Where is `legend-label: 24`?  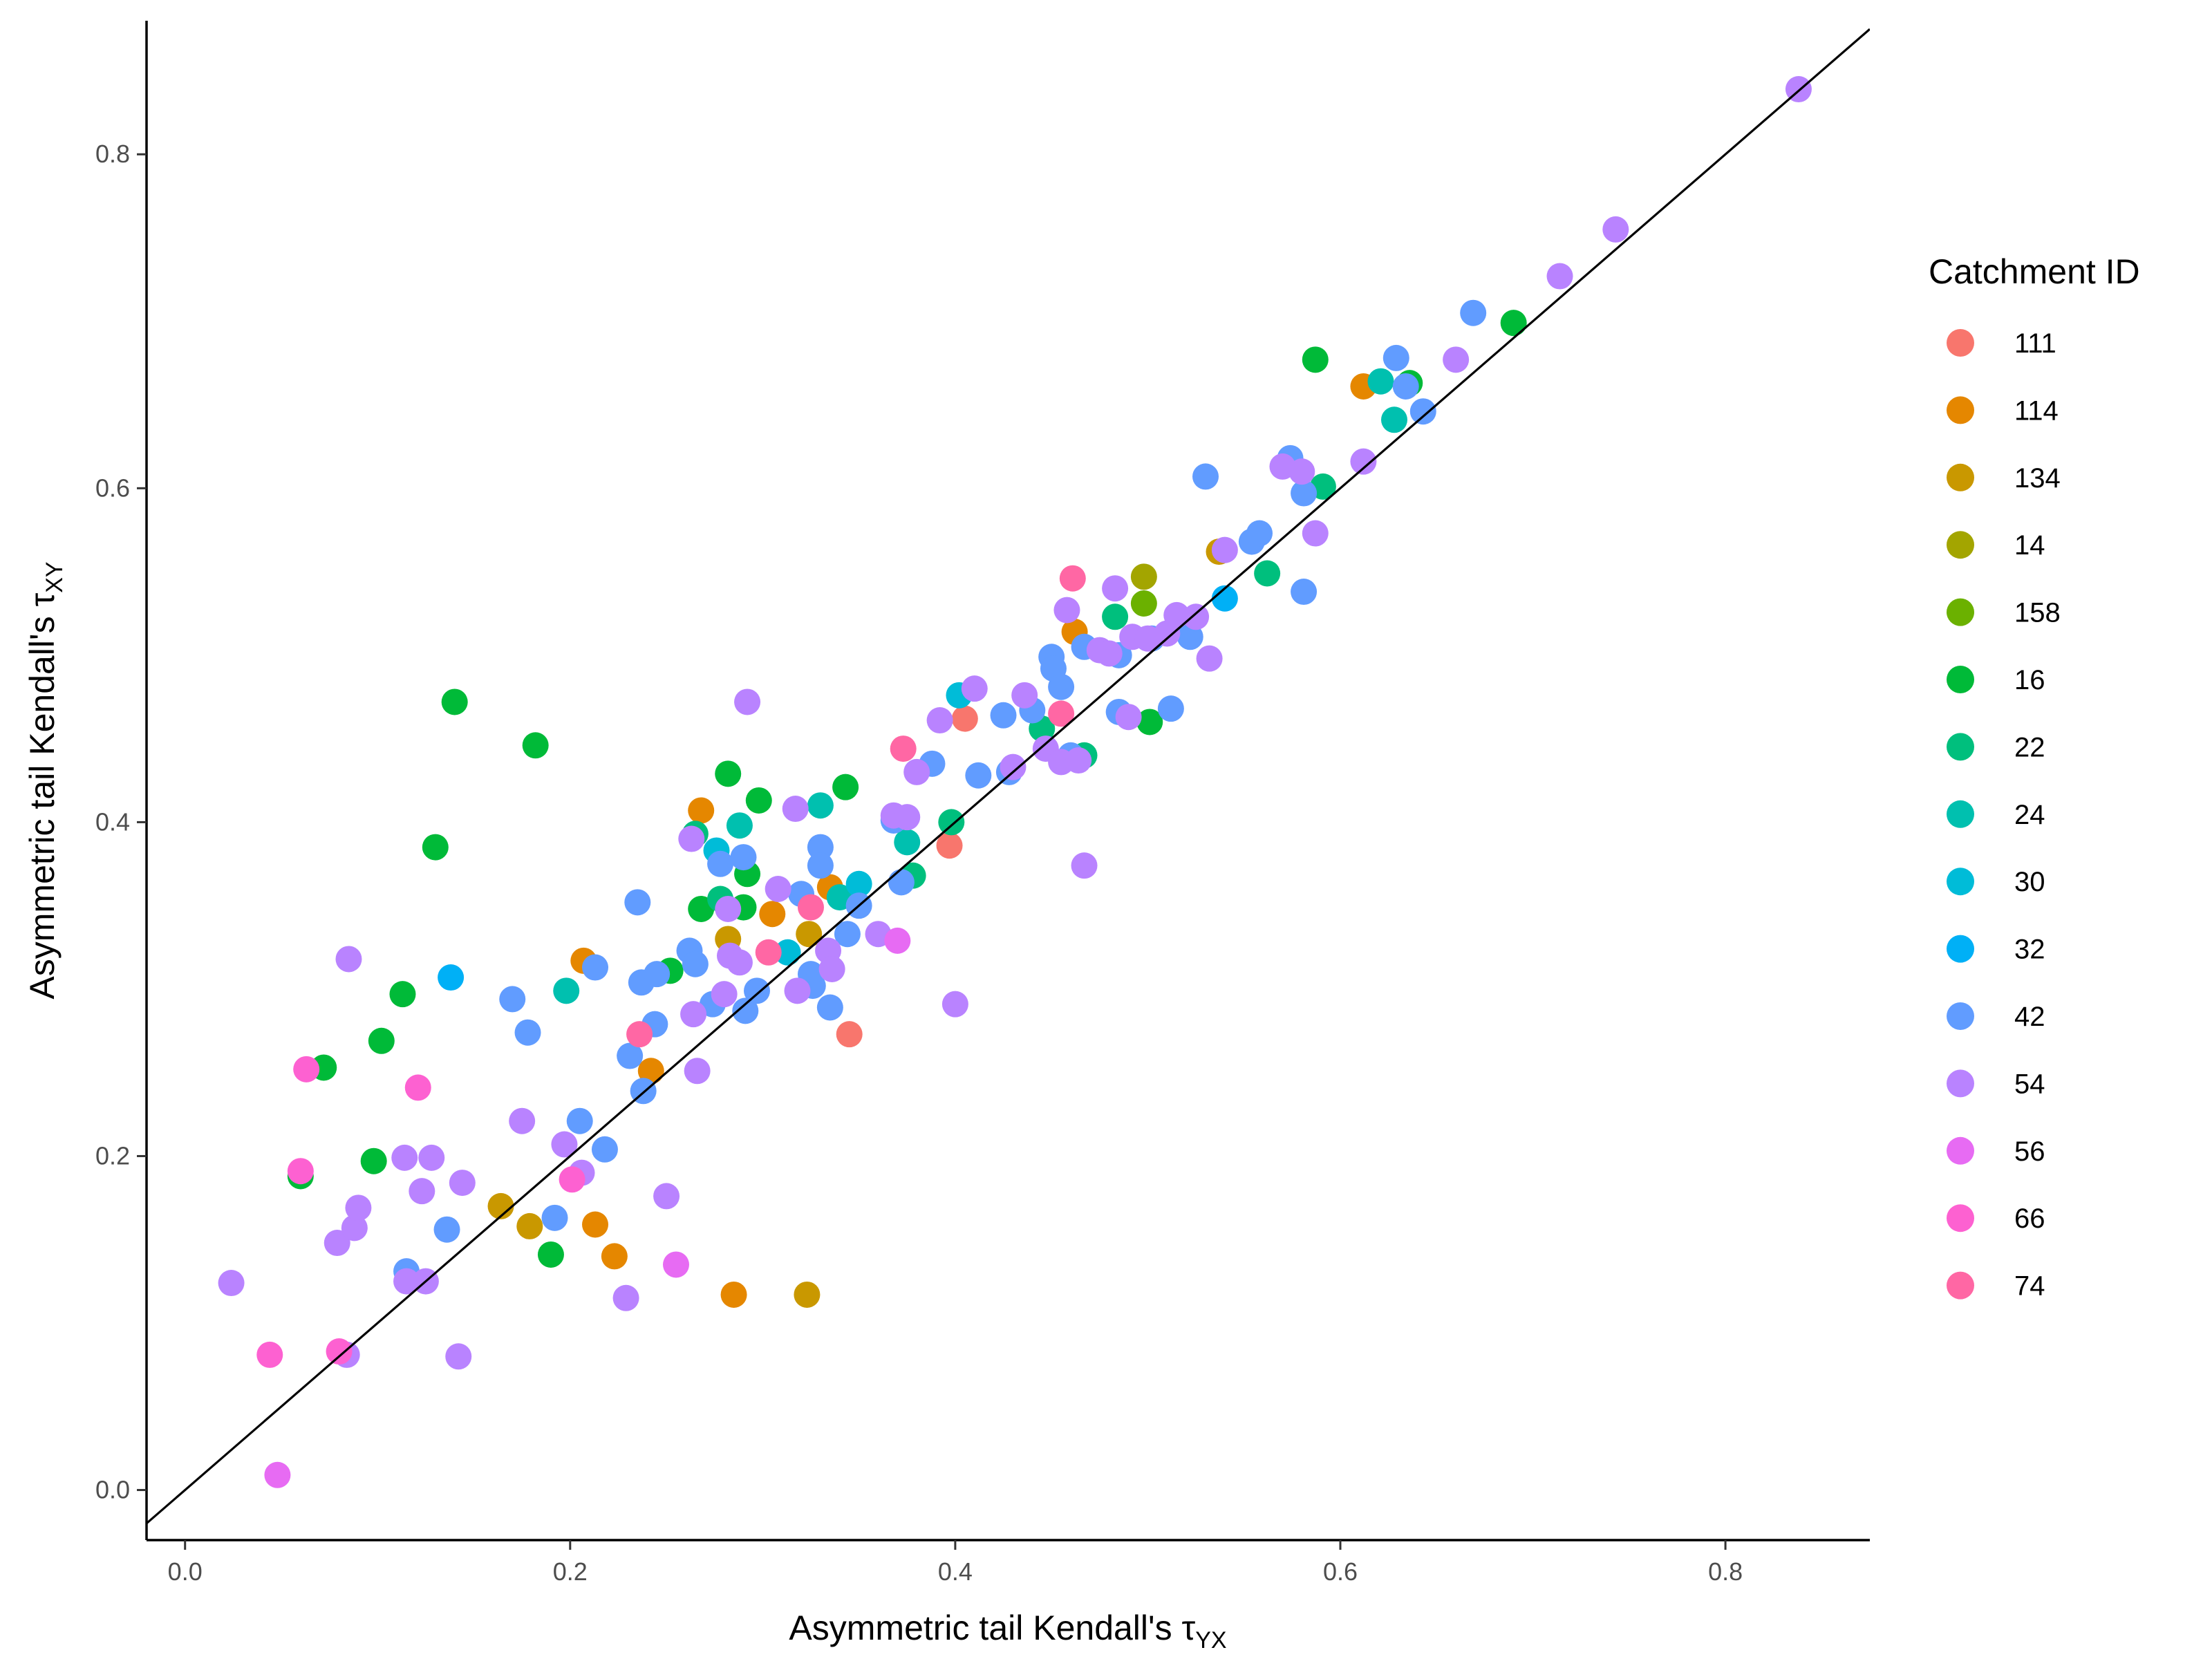
legend-label: 24 is located at coordinates (2029, 815).